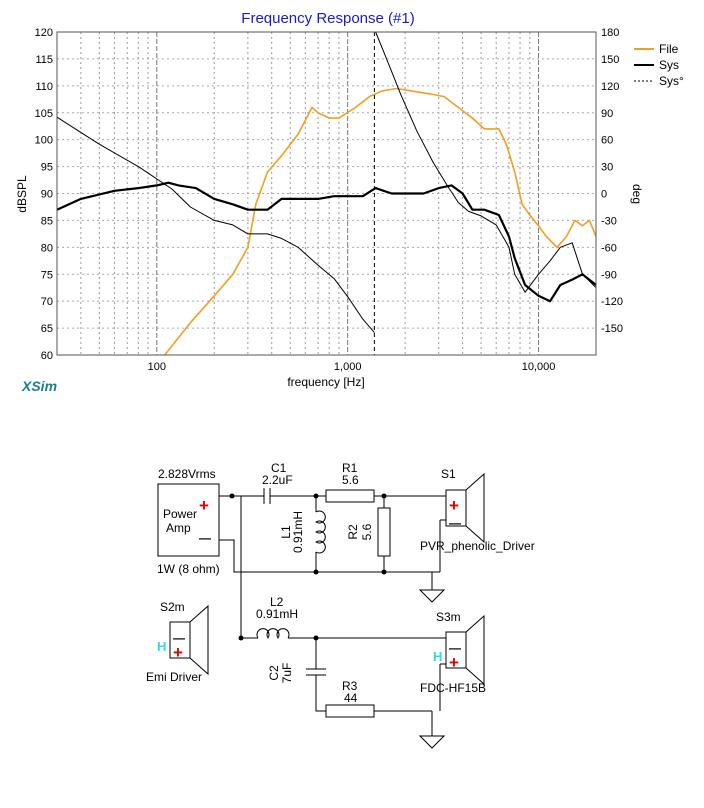 The height and width of the screenshot is (808, 704). I want to click on c1-value: 2.2uF, so click(277, 480).